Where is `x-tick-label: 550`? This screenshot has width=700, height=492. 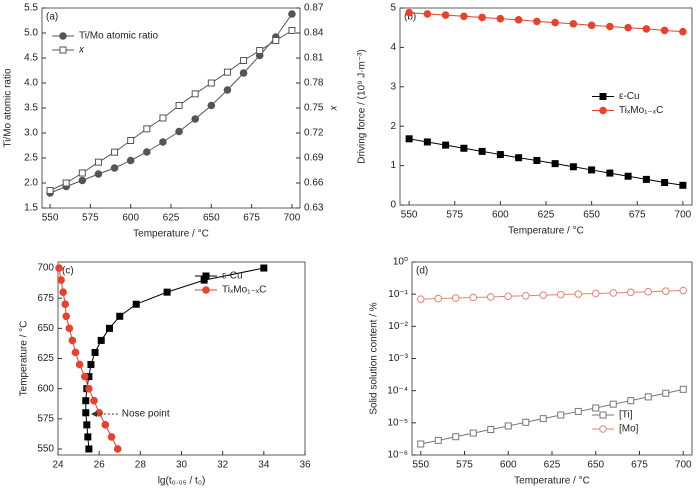 x-tick-label: 550 is located at coordinates (50, 218).